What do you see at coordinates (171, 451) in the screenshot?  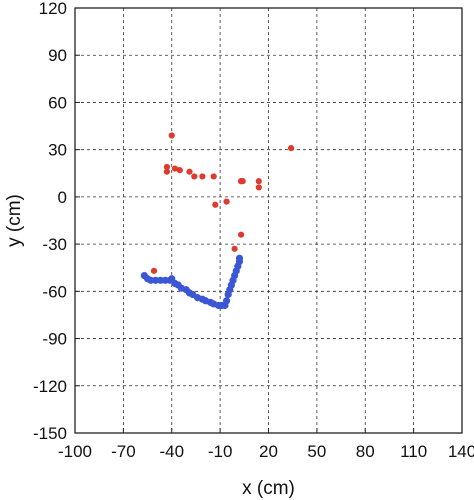 I see `x-tick-label: -40` at bounding box center [171, 451].